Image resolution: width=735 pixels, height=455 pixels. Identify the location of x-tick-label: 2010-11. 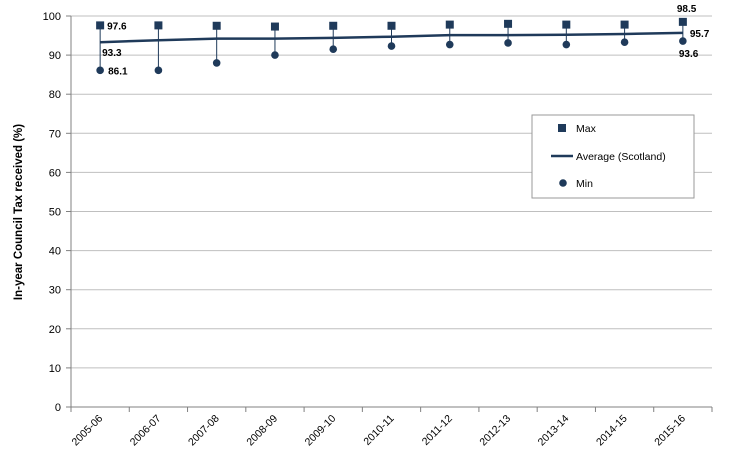
(378, 430).